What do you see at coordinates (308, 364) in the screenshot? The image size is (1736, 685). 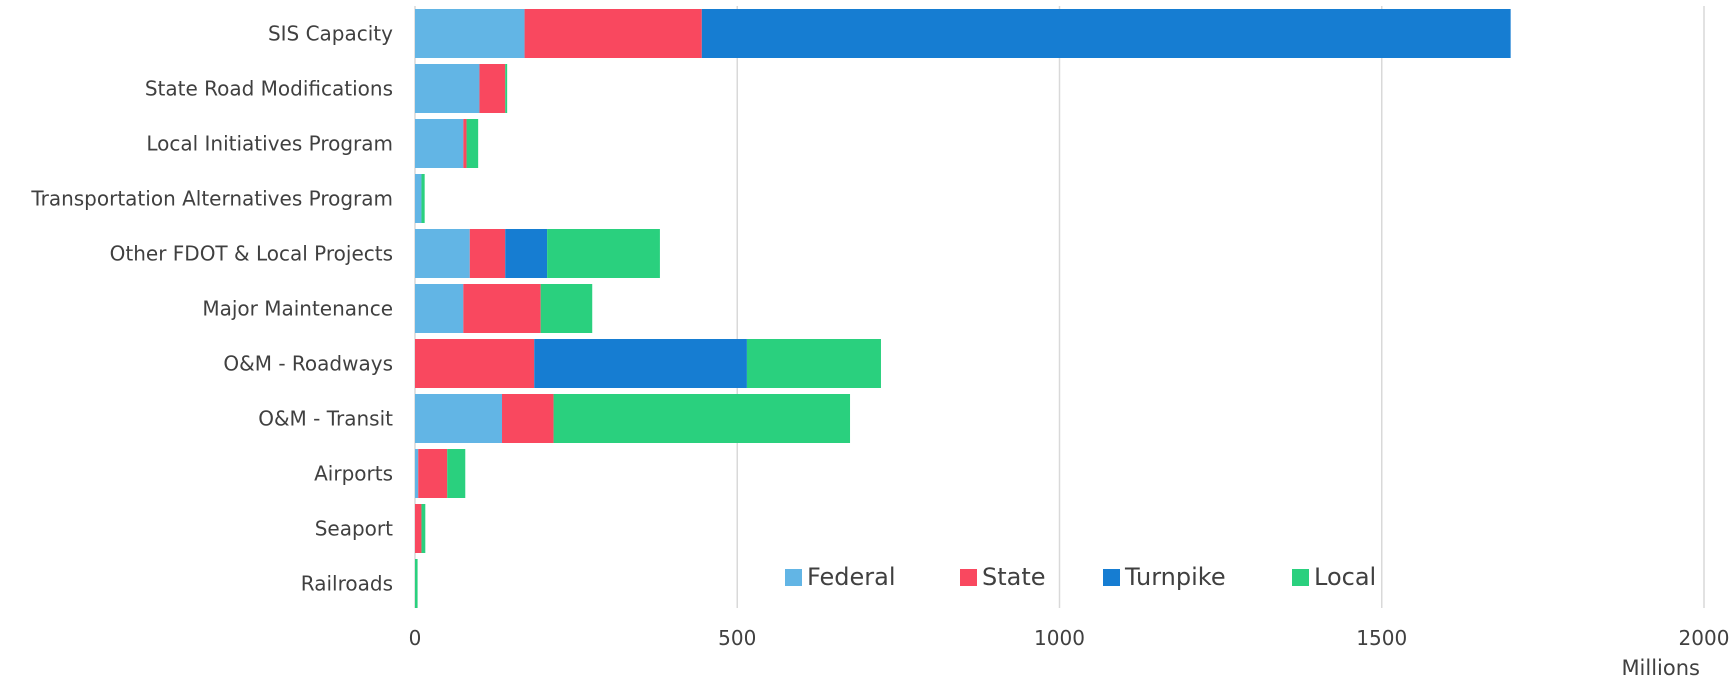 I see `category-label: O&M - Roadways` at bounding box center [308, 364].